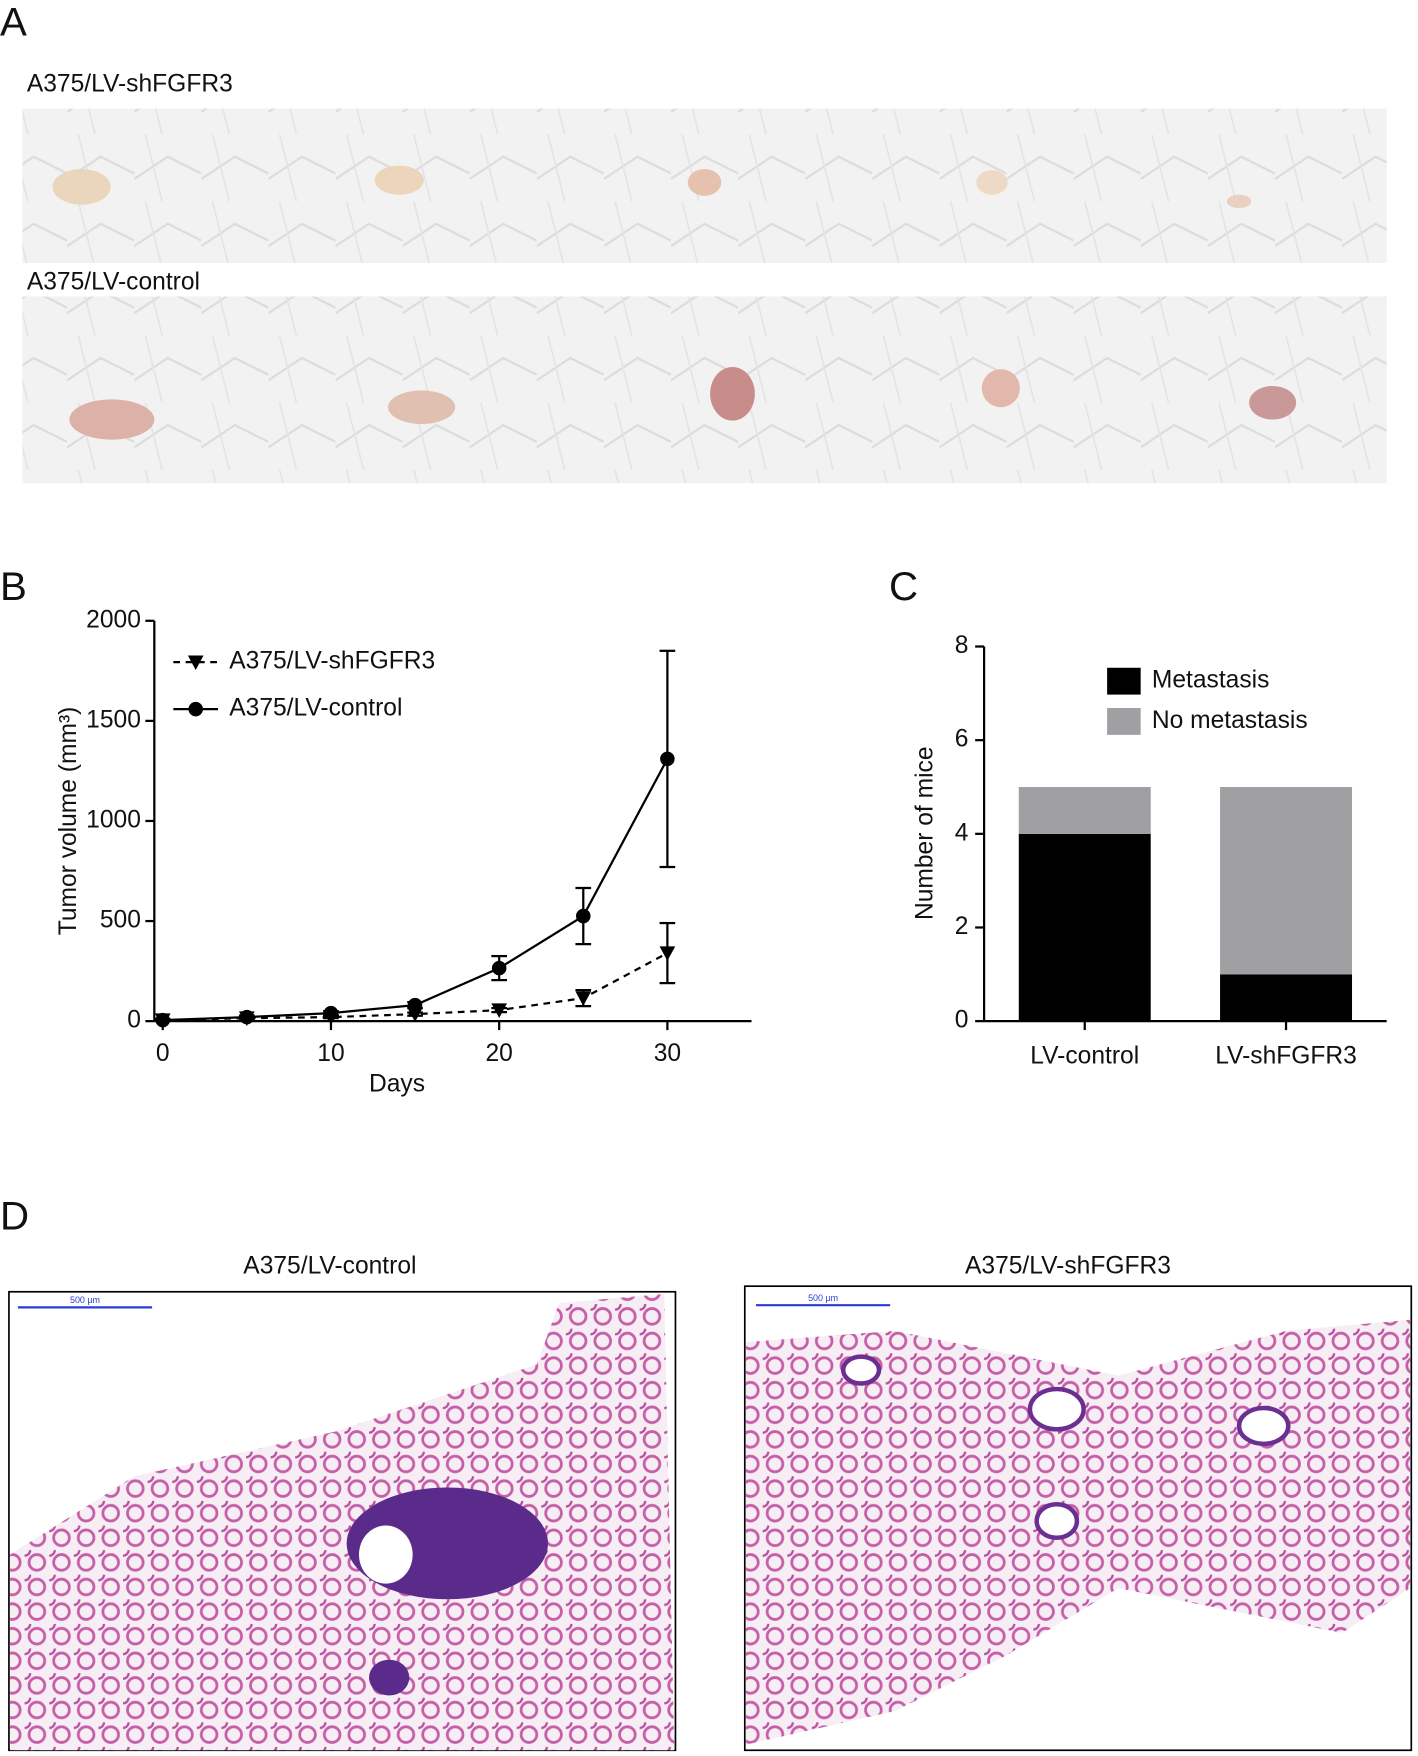 The image size is (1418, 1756). I want to click on x-tick-label: 30, so click(667, 1053).